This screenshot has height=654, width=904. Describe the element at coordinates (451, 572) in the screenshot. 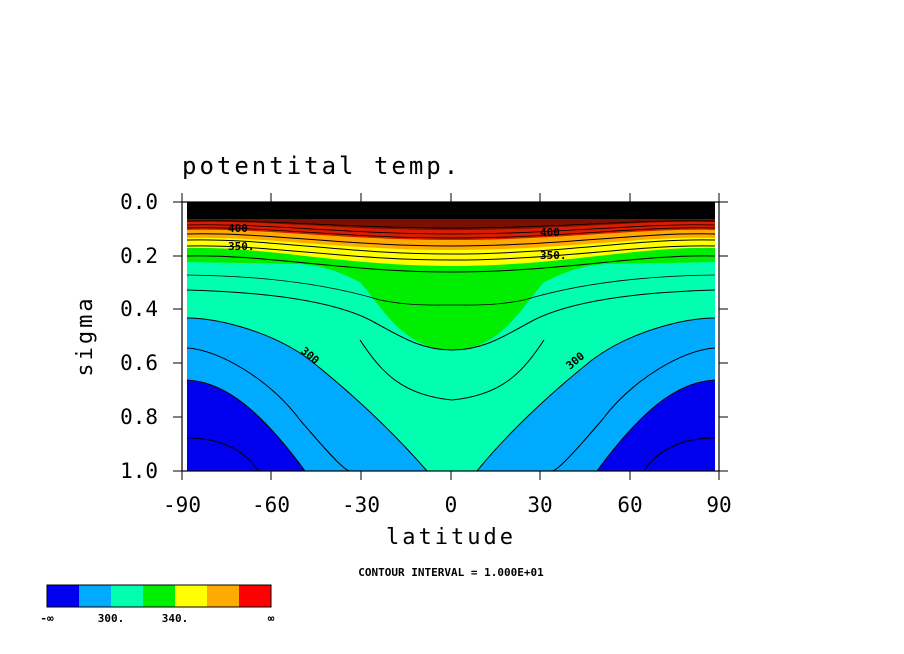

I see `contour-interval-note: CONTOUR INTERVAL = 1.000E+01` at that location.